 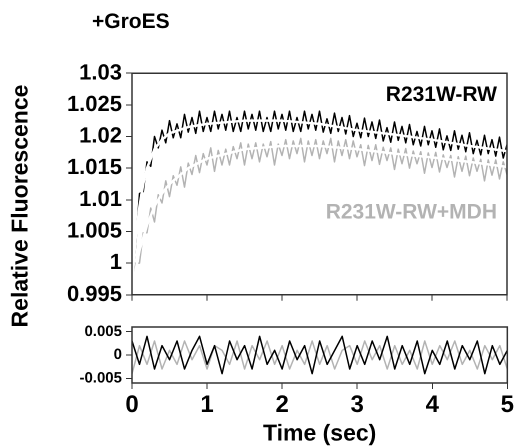 What do you see at coordinates (94, 230) in the screenshot?
I see `y-tick-label: 1.005` at bounding box center [94, 230].